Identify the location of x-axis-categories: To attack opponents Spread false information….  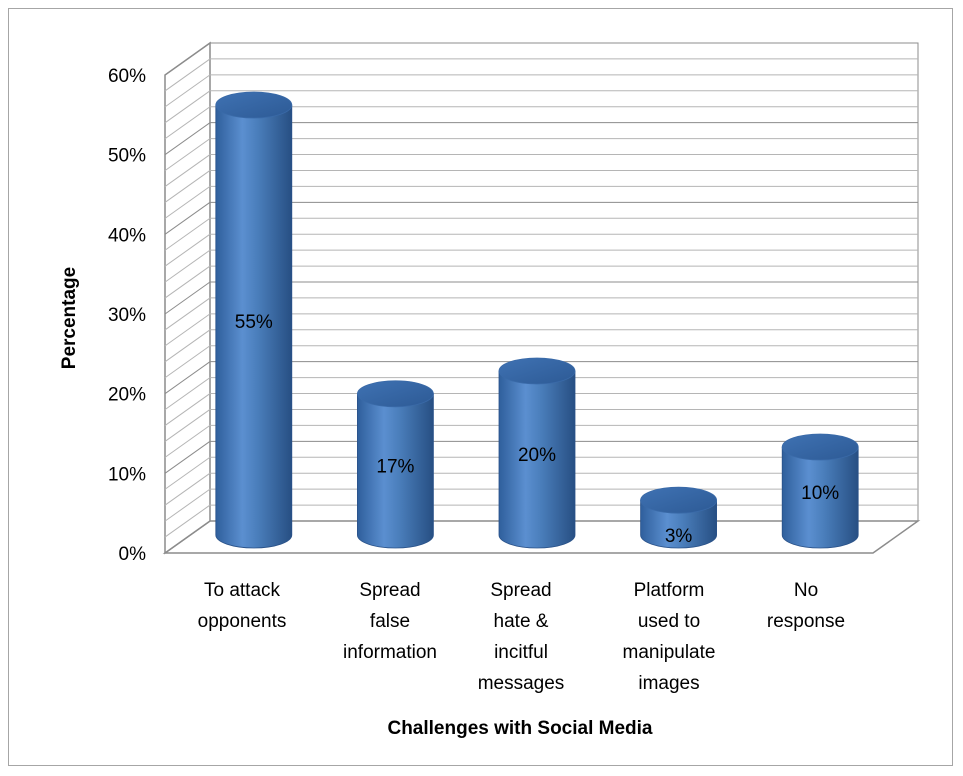
(521, 637).